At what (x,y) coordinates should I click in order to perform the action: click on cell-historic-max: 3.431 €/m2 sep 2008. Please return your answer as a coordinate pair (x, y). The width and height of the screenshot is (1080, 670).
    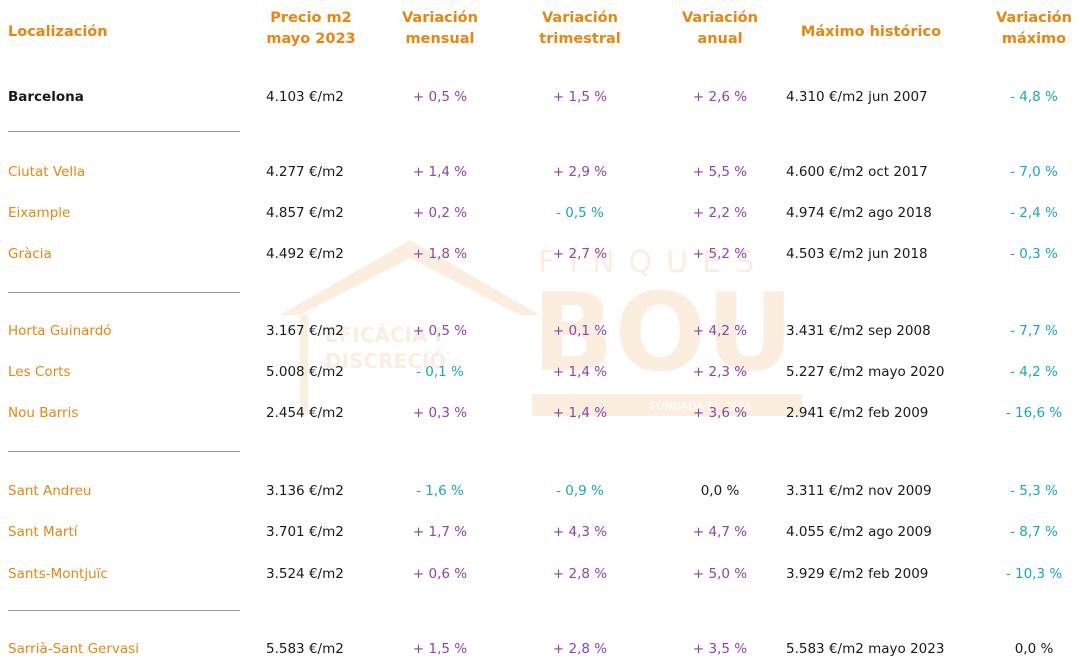
    Looking at the image, I should click on (858, 331).